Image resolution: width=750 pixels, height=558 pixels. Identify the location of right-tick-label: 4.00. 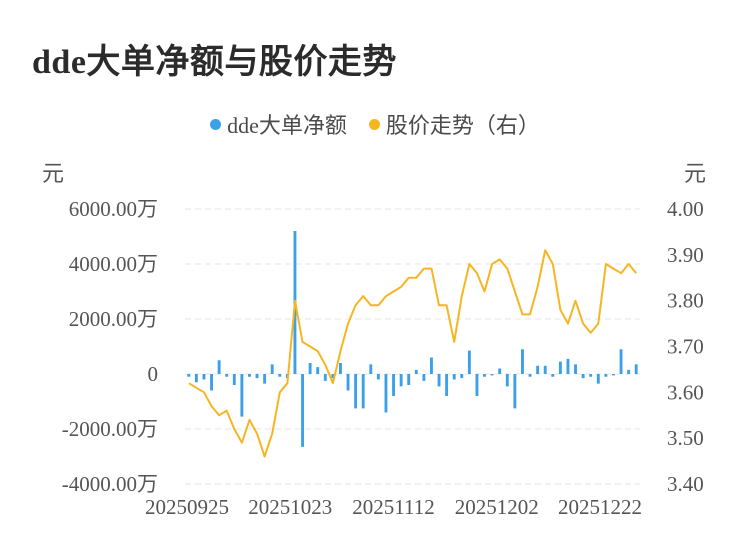
(685, 209).